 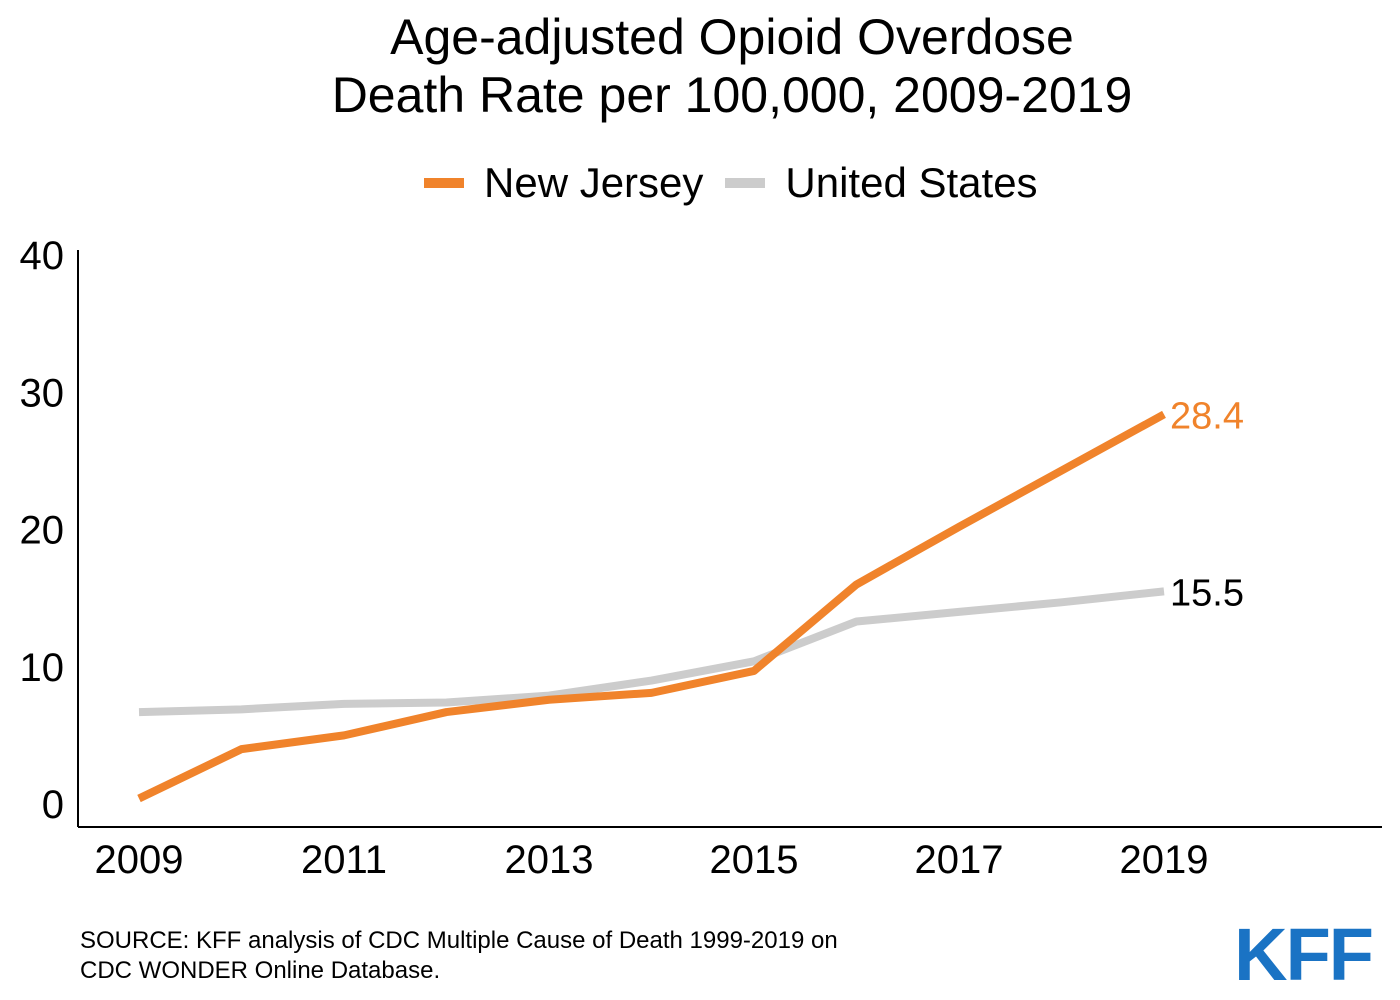 I want to click on source-line-2: CDC WONDER Online Database., so click(x=260, y=970).